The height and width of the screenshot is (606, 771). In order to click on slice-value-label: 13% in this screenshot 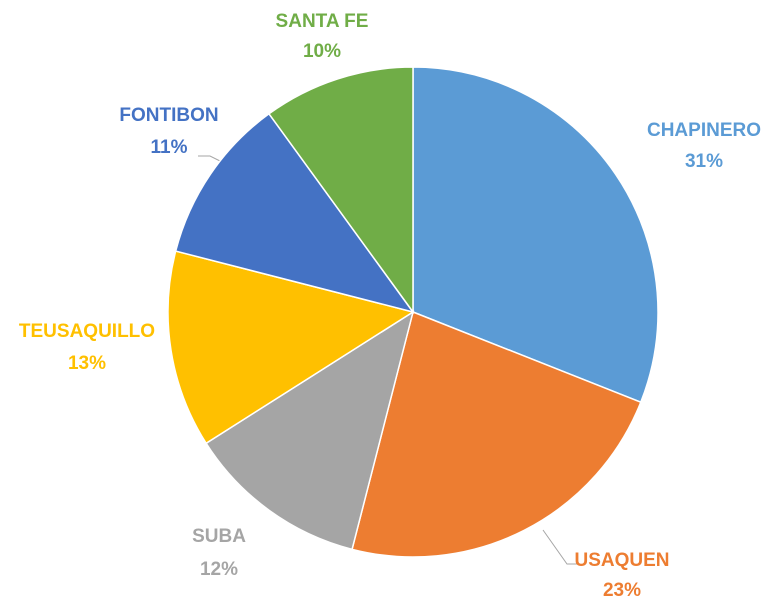, I will do `click(87, 363)`.